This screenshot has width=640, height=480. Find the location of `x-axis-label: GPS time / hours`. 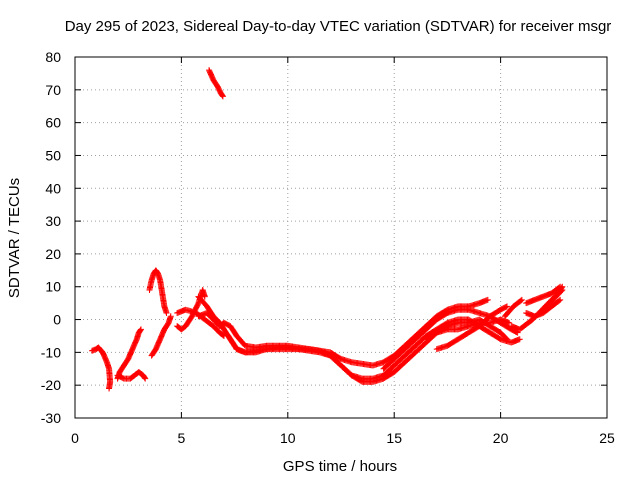

x-axis-label: GPS time / hours is located at coordinates (340, 466).